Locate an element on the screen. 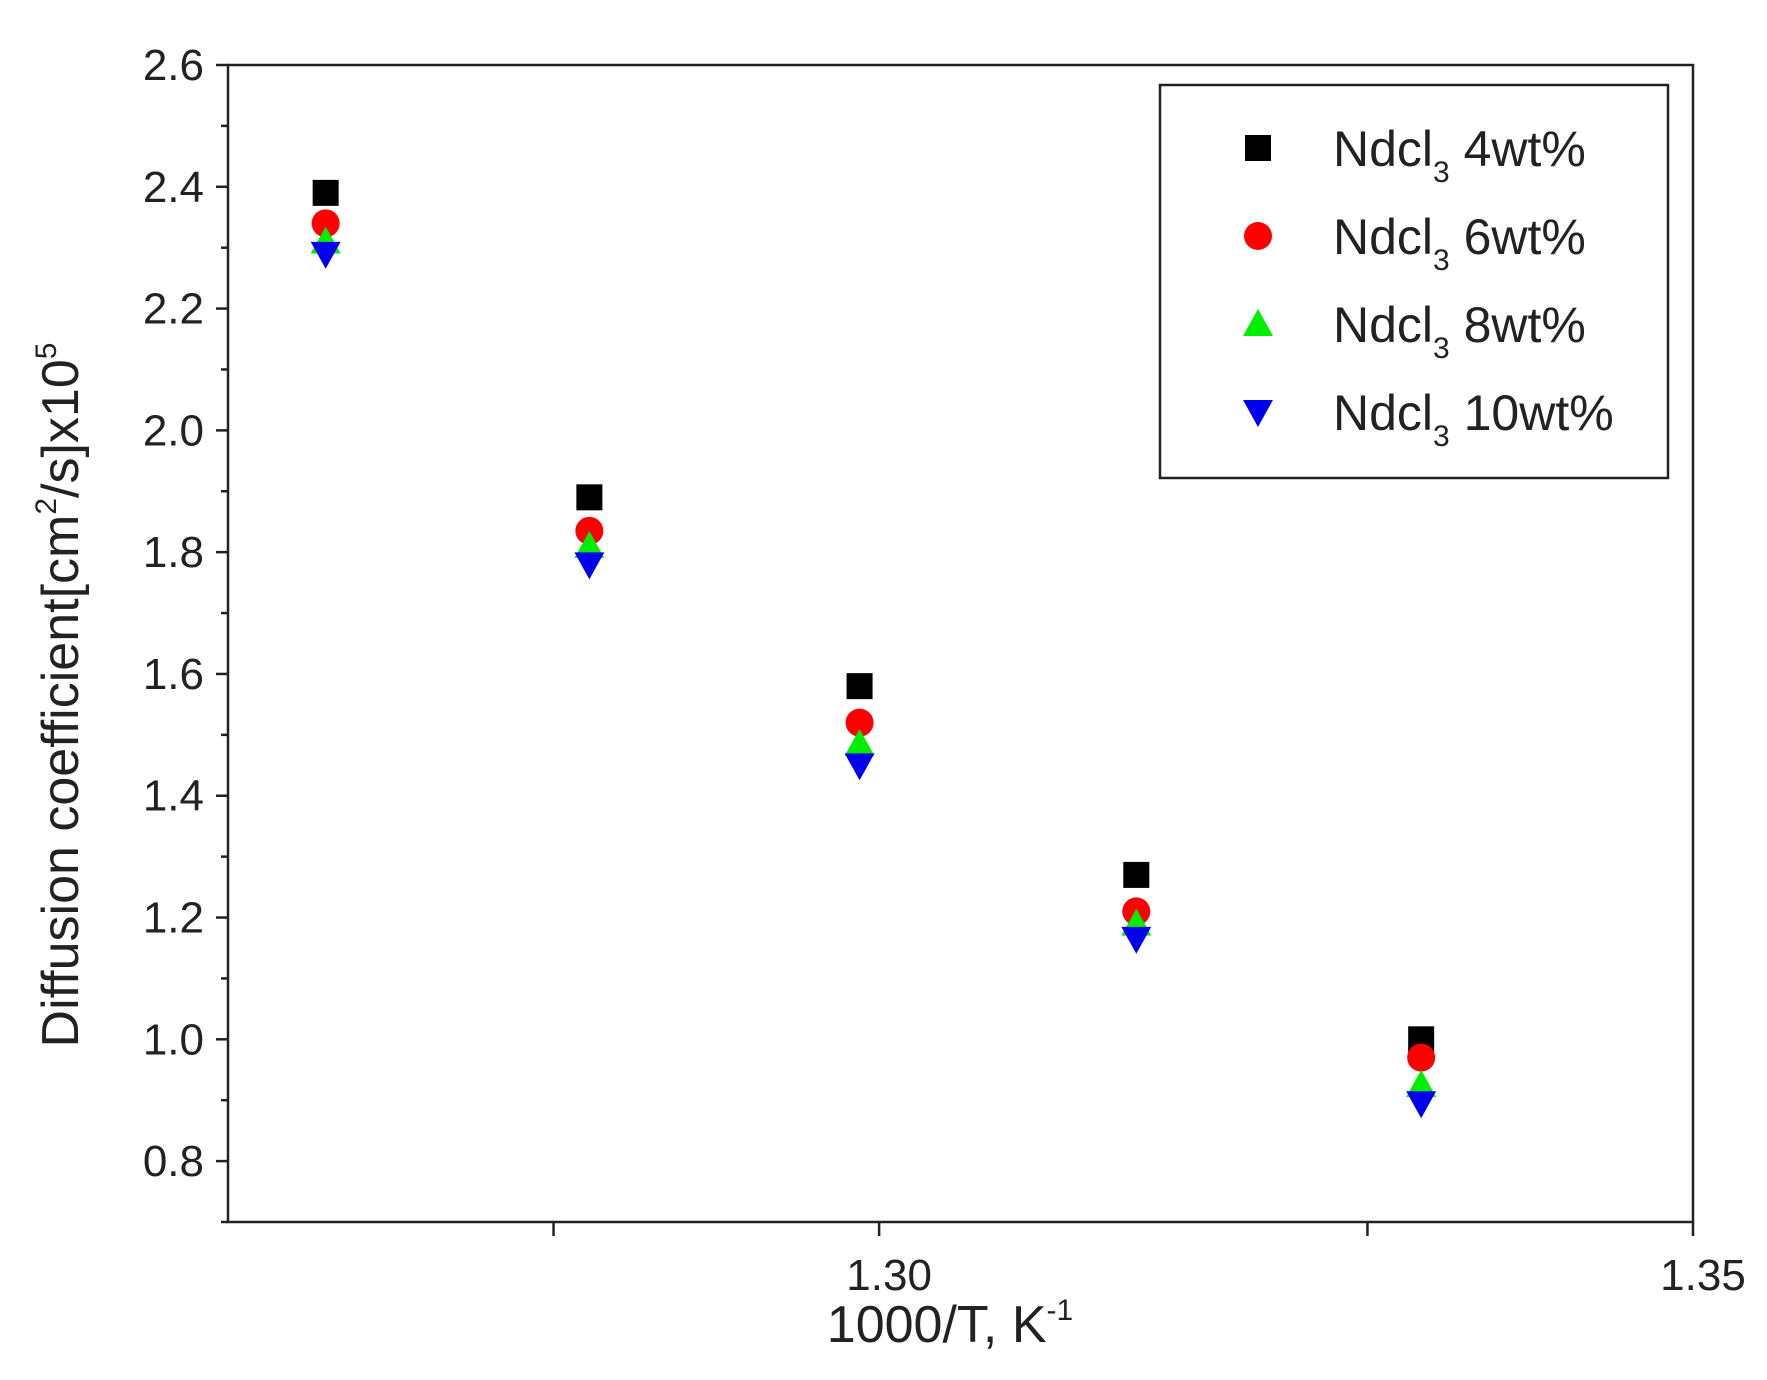 This screenshot has width=1767, height=1380. y-tick-label: 1.6 is located at coordinates (173, 674).